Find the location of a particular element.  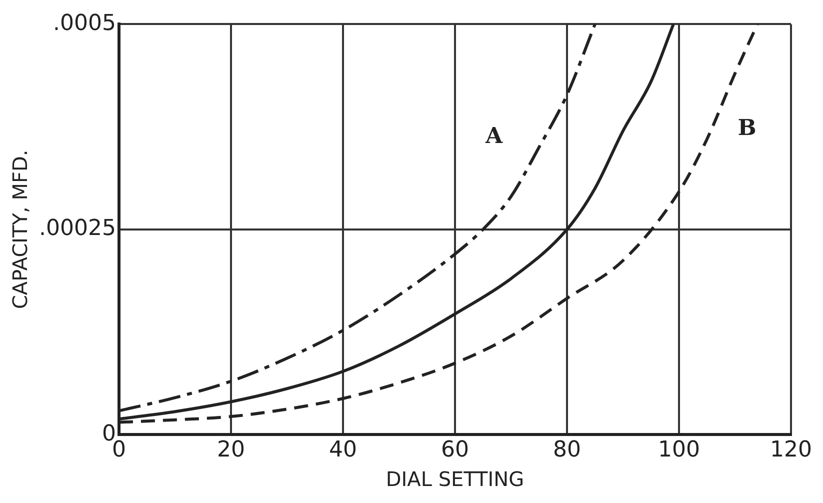

x-axis-title: DIAL SETTING is located at coordinates (455, 479).